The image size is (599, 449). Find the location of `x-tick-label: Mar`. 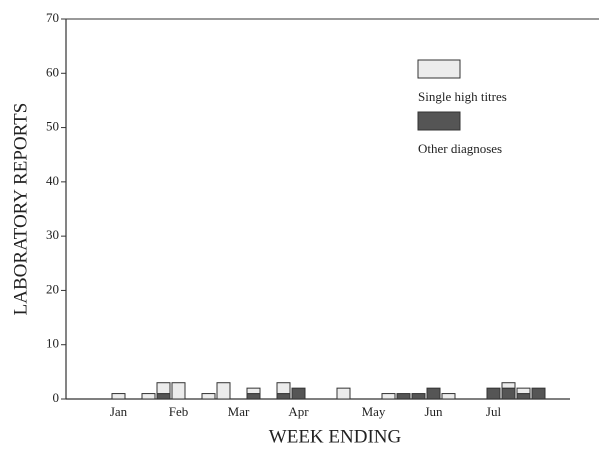

x-tick-label: Mar is located at coordinates (239, 411).